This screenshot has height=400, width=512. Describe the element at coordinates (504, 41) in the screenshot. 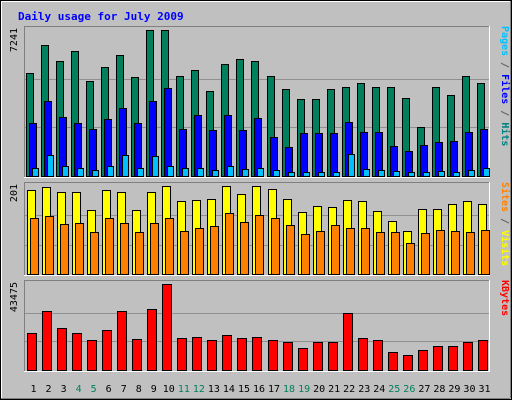

I see `legend-entry: Pages` at that location.